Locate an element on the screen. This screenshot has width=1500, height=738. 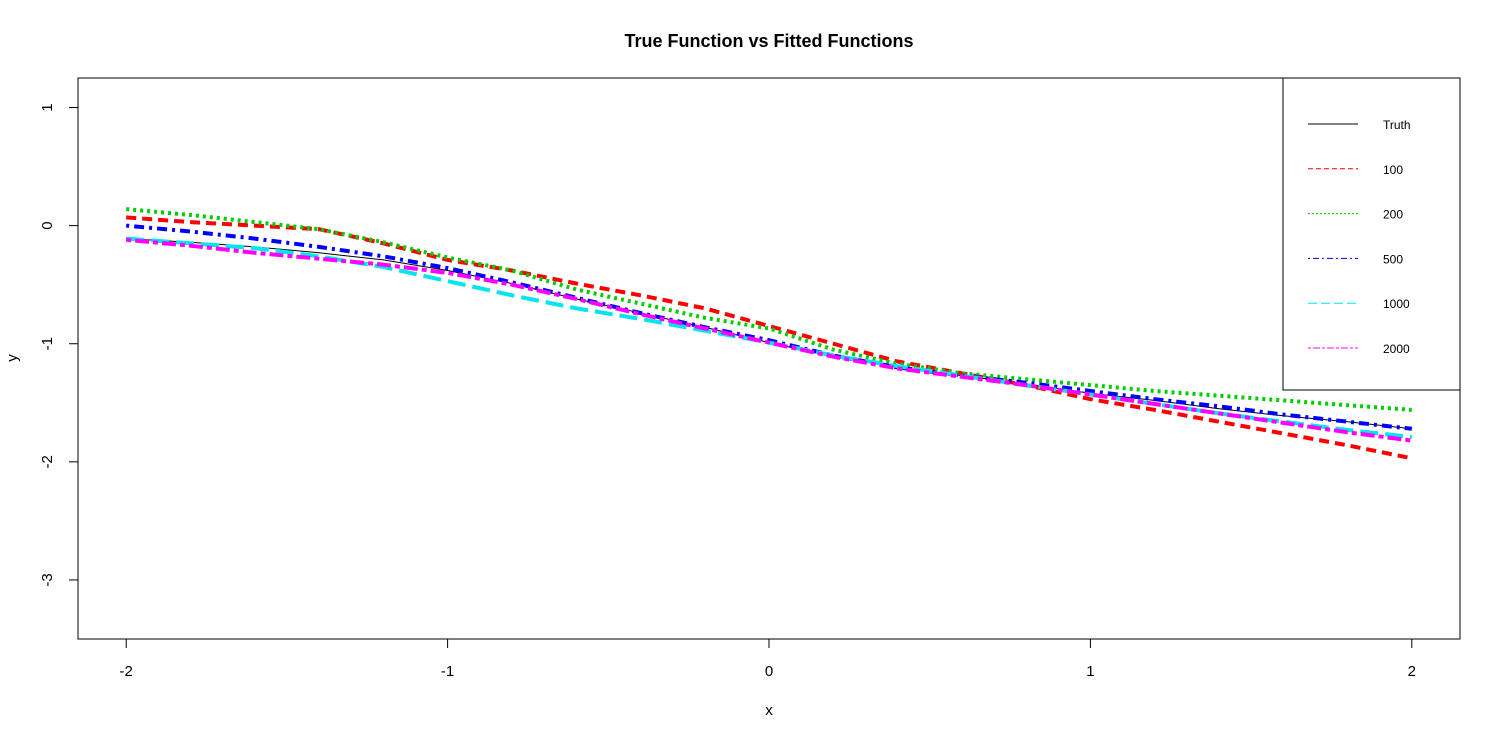
y-axis: -3 -2 -1 0 1 is located at coordinates (59, 345).